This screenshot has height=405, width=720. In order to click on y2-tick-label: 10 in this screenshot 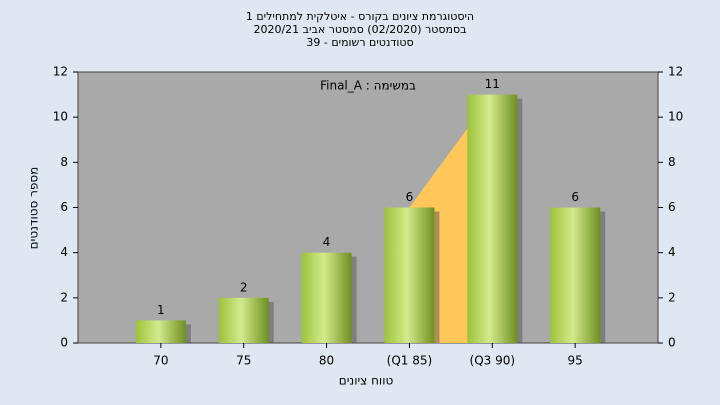, I will do `click(675, 117)`.